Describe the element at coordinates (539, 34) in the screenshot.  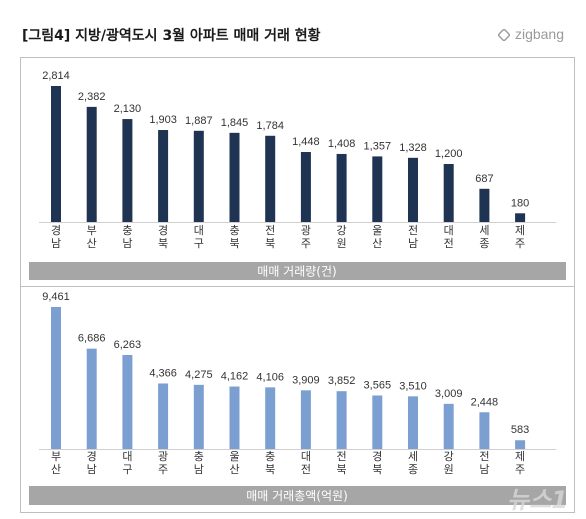
I see `logo-text: zigbang` at that location.